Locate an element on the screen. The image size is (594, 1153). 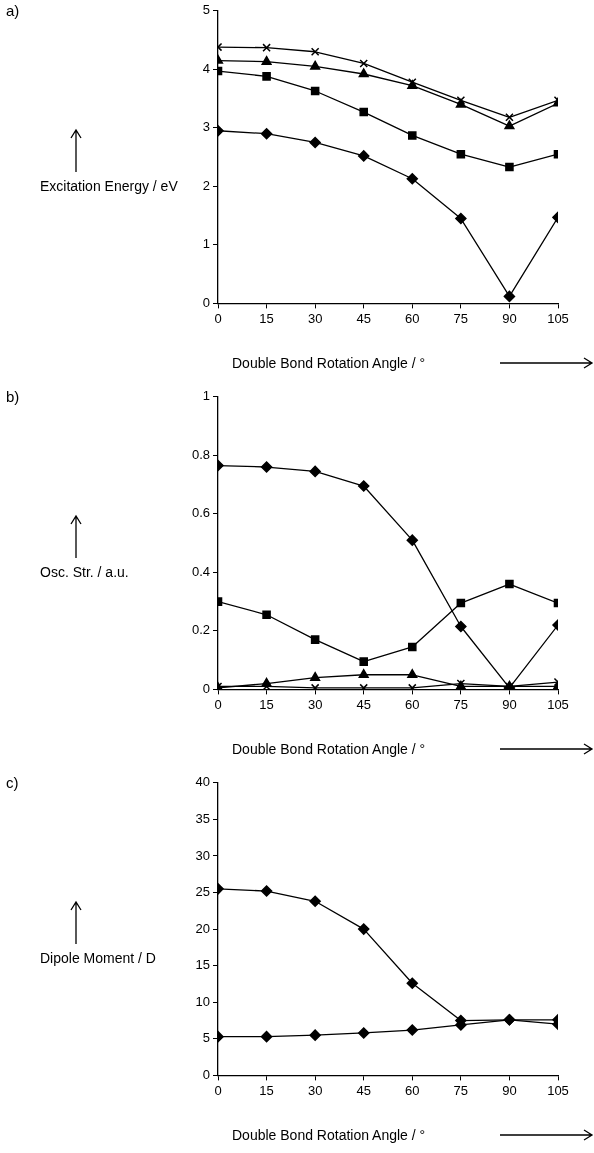
y-tick-label: 20 is located at coordinates (202, 928).